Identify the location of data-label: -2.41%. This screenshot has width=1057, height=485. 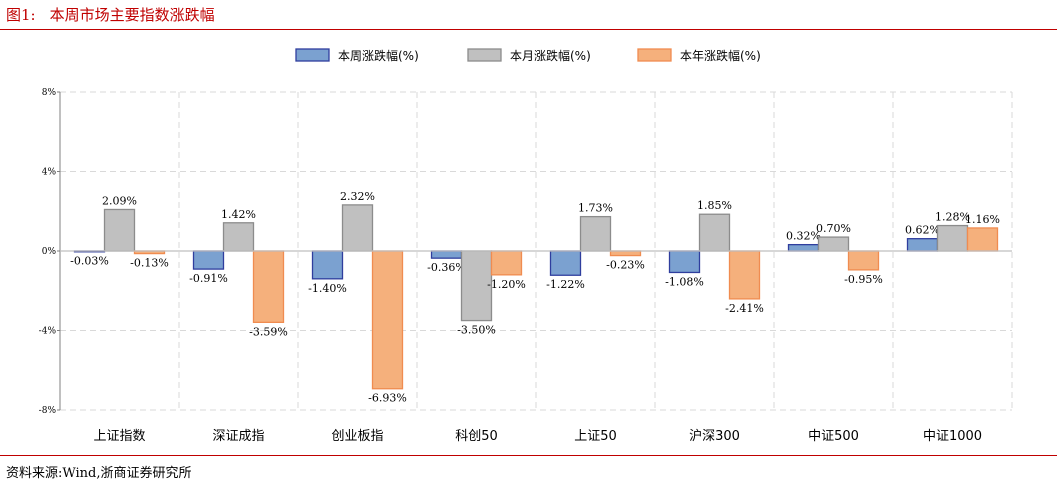
(744, 308).